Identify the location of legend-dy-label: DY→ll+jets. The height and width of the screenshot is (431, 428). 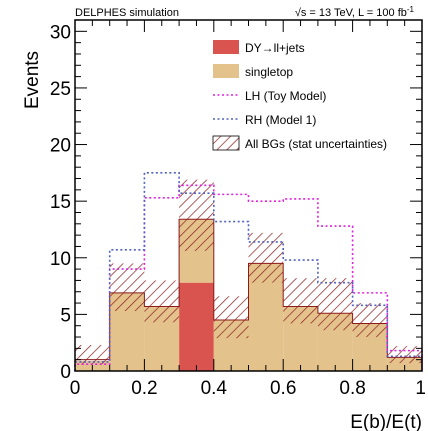
(275, 48).